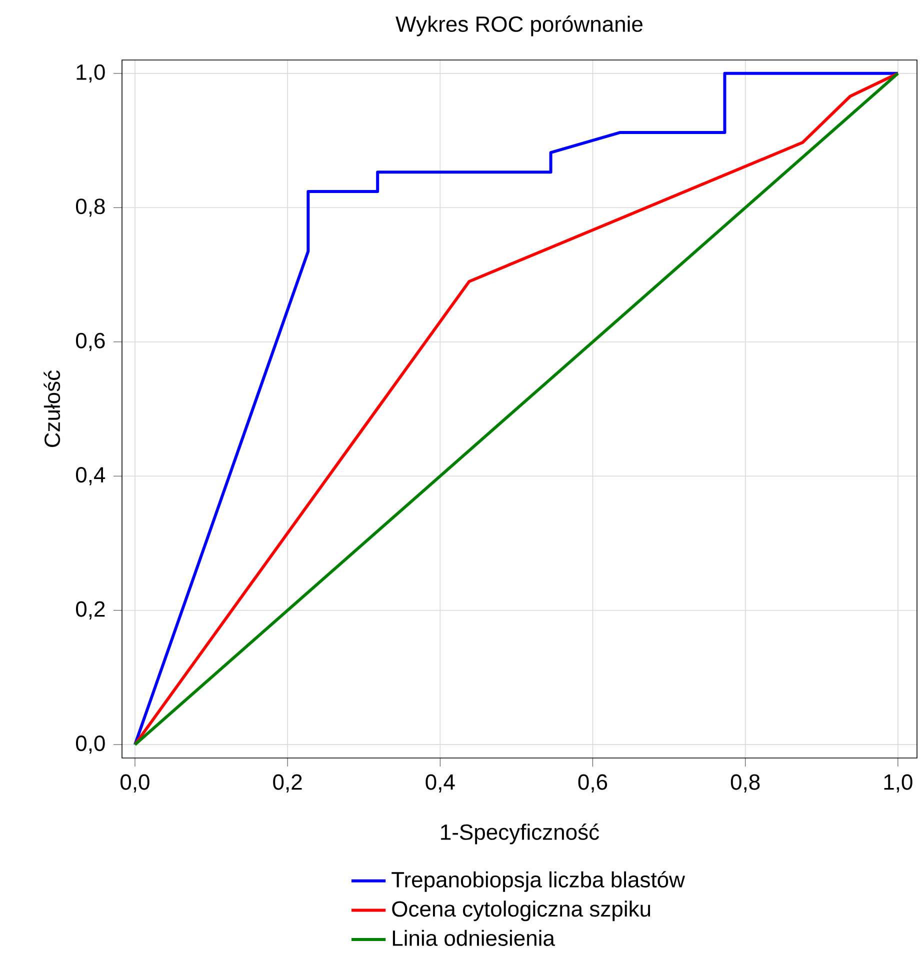 This screenshot has height=954, width=922. Describe the element at coordinates (135, 783) in the screenshot. I see `x-tick-label: 0,0` at that location.